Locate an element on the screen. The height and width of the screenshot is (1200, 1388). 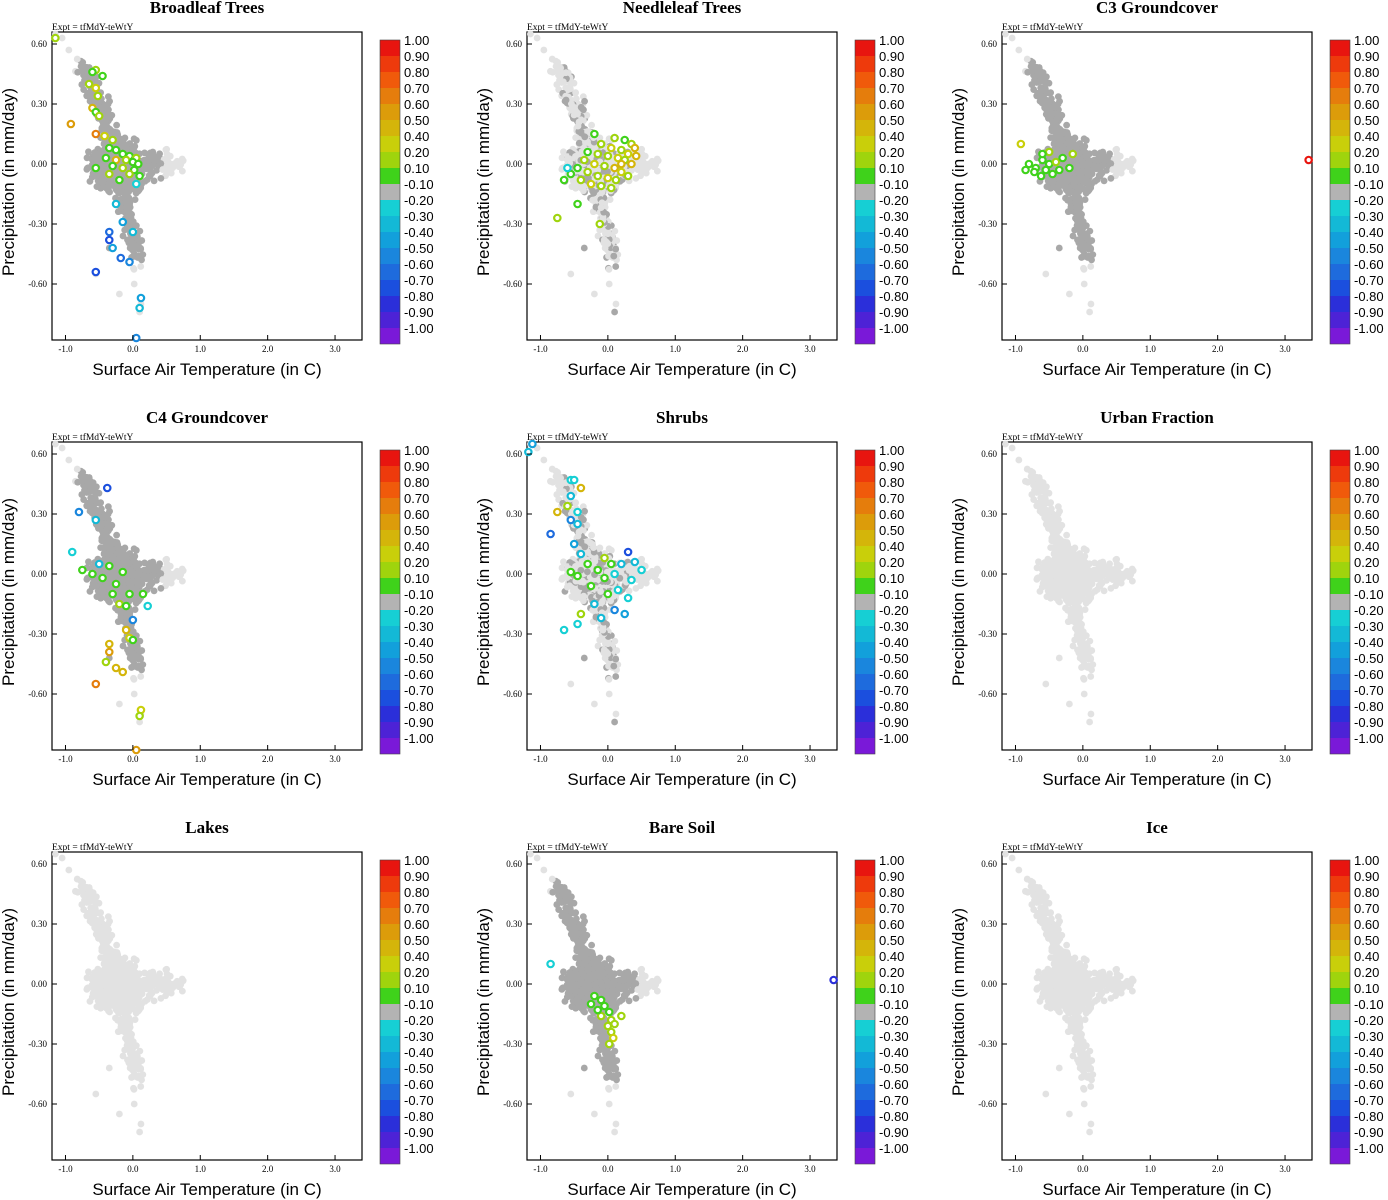
expt-label: Expt = tfMdY-teWtY is located at coordinates (92, 437).